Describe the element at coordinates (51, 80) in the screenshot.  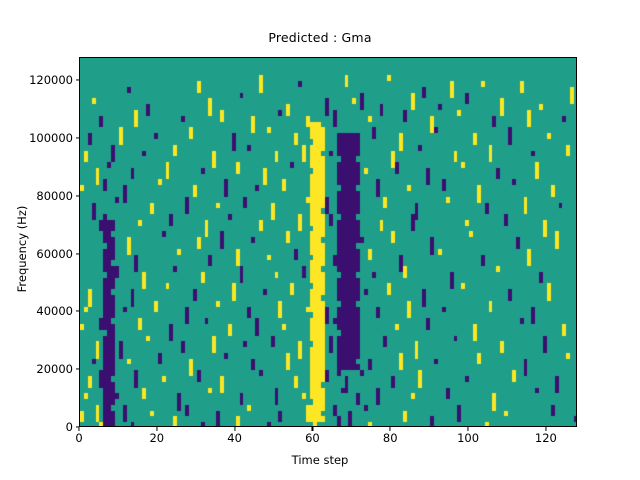
I see `y-tick-label: 120000` at that location.